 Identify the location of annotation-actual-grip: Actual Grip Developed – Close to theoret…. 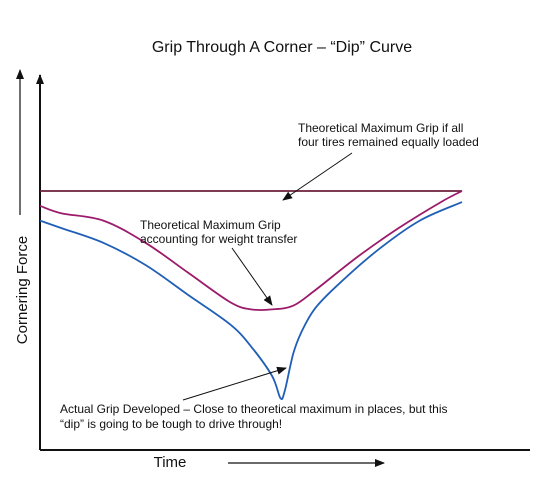
(254, 398).